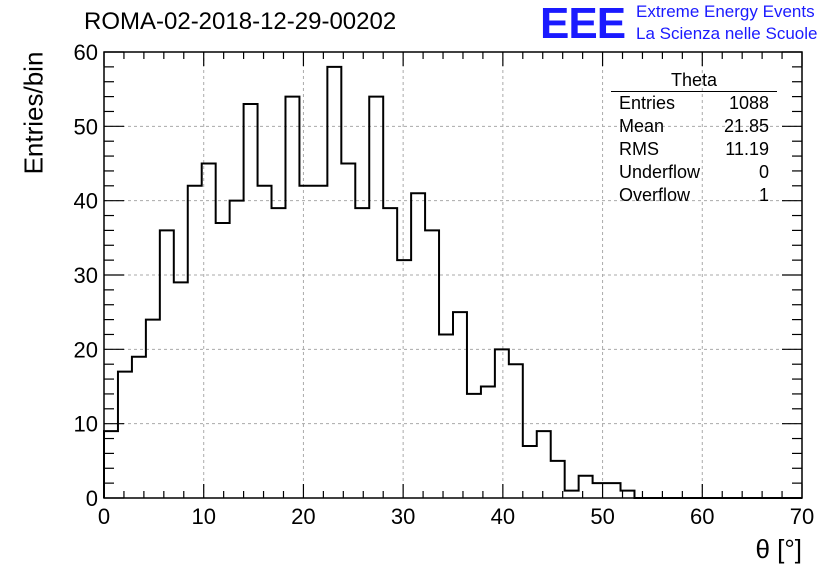  Describe the element at coordinates (86, 349) in the screenshot. I see `y-tick-label: 20` at that location.